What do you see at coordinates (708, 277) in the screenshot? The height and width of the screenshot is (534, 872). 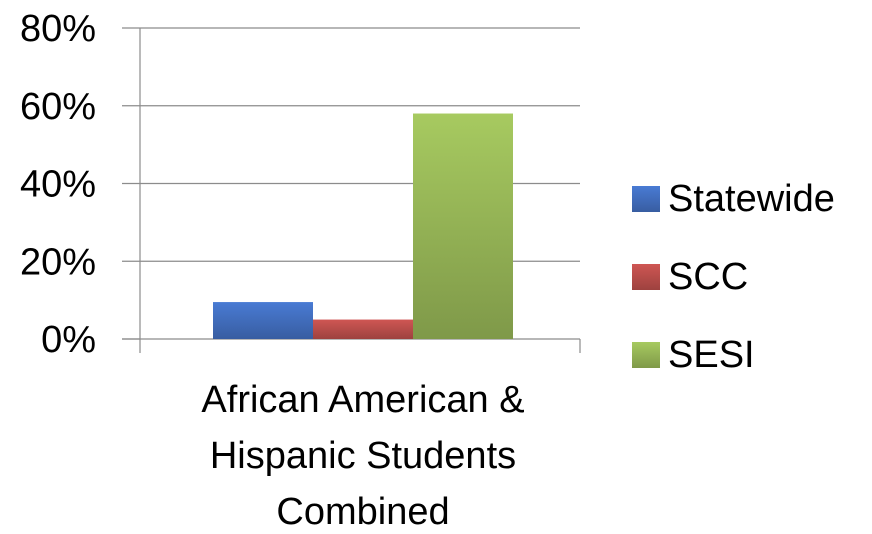 I see `legend-label-scc: SCC` at bounding box center [708, 277].